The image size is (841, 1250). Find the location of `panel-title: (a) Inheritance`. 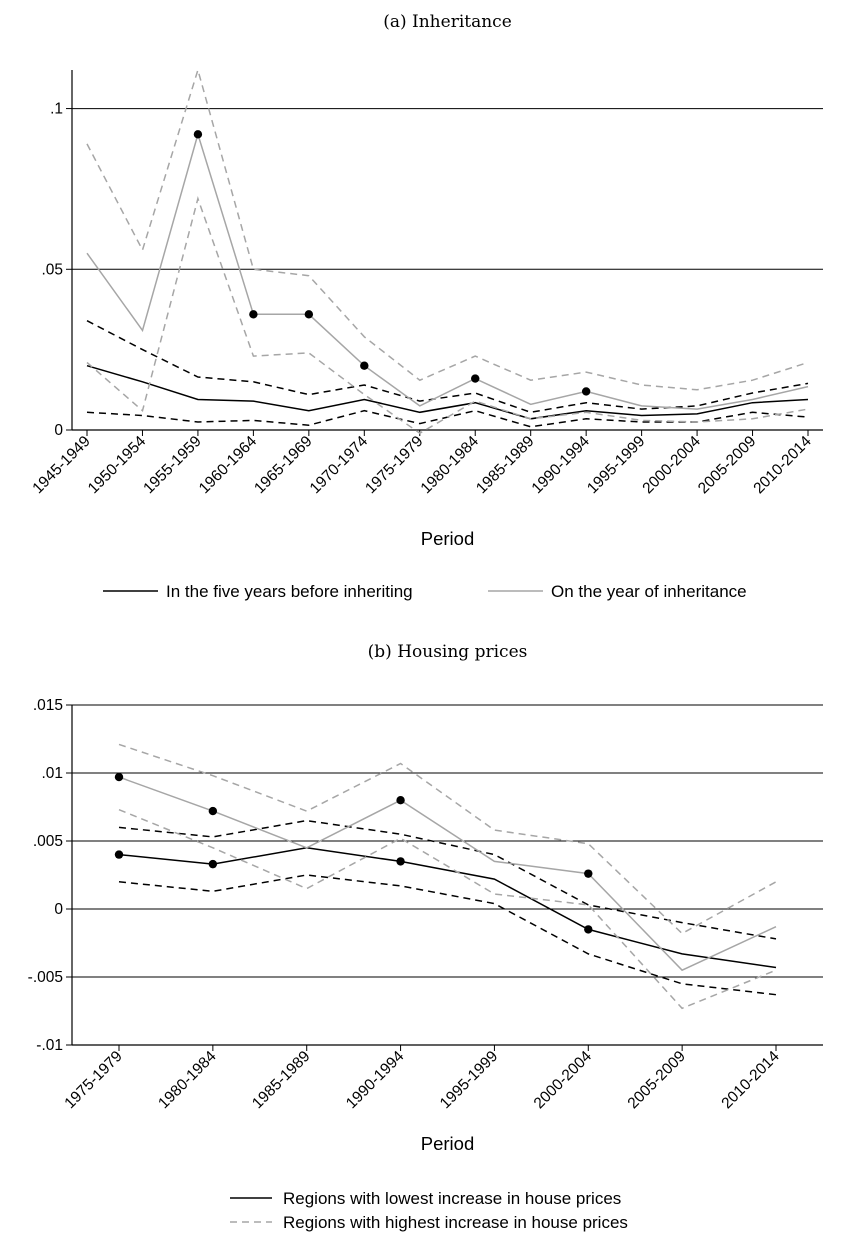

panel-title: (a) Inheritance is located at coordinates (447, 22).